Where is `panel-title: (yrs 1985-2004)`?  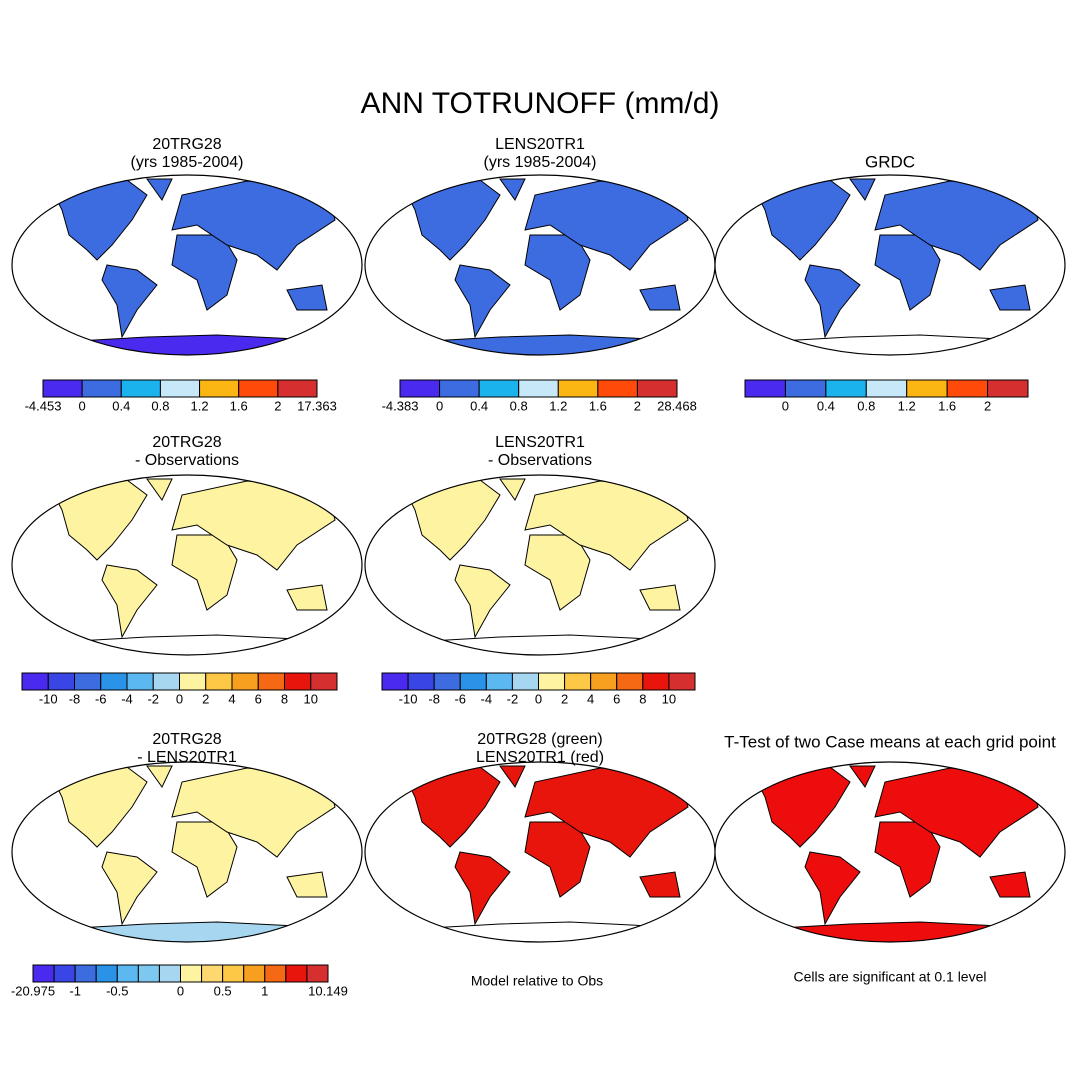
panel-title: (yrs 1985-2004) is located at coordinates (540, 162).